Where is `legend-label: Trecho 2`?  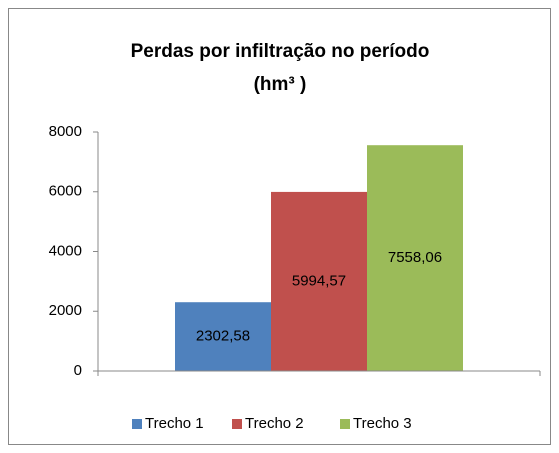 legend-label: Trecho 2 is located at coordinates (274, 423).